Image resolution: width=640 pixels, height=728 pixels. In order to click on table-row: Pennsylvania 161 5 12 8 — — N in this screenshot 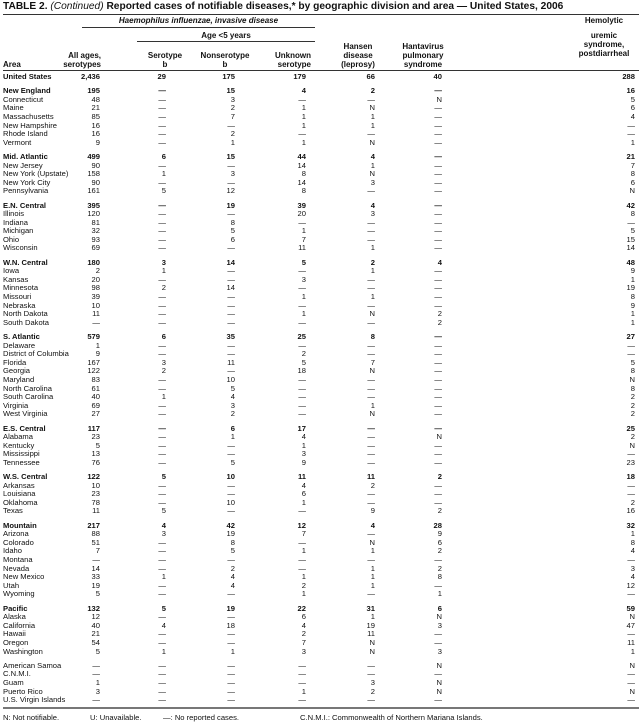, I will do `click(321, 191)`.